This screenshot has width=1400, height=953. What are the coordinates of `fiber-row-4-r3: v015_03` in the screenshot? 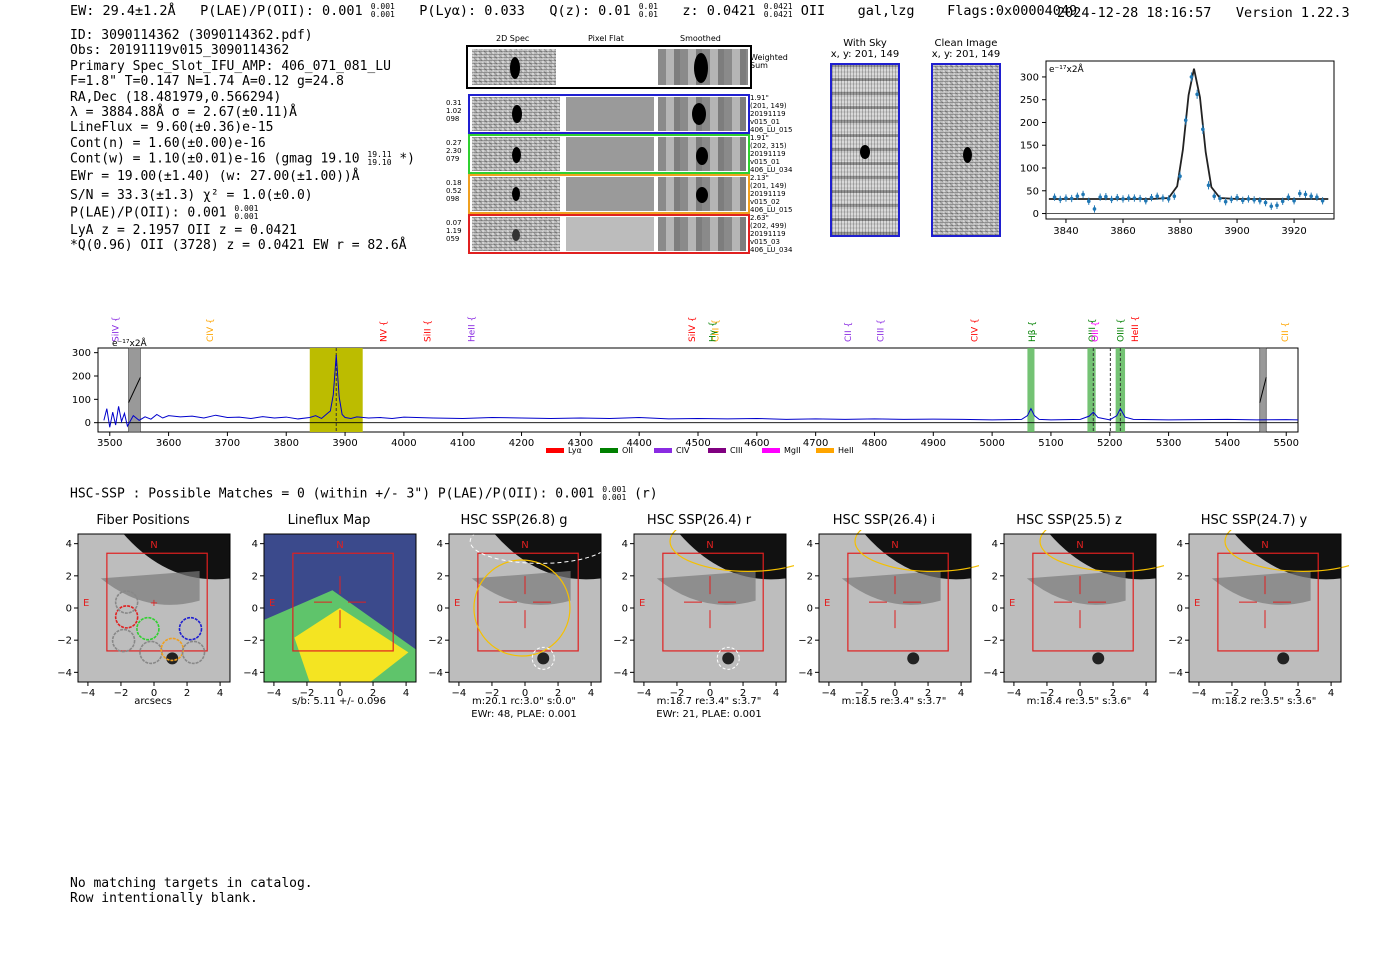 It's located at (765, 242).